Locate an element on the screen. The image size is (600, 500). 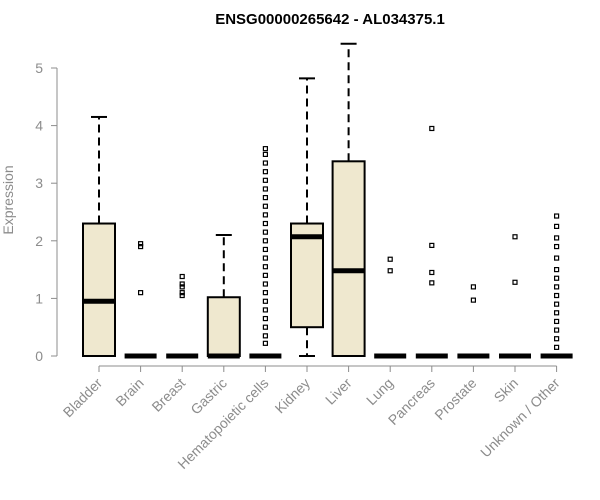
y-tick-label: 4 is located at coordinates (39, 126).